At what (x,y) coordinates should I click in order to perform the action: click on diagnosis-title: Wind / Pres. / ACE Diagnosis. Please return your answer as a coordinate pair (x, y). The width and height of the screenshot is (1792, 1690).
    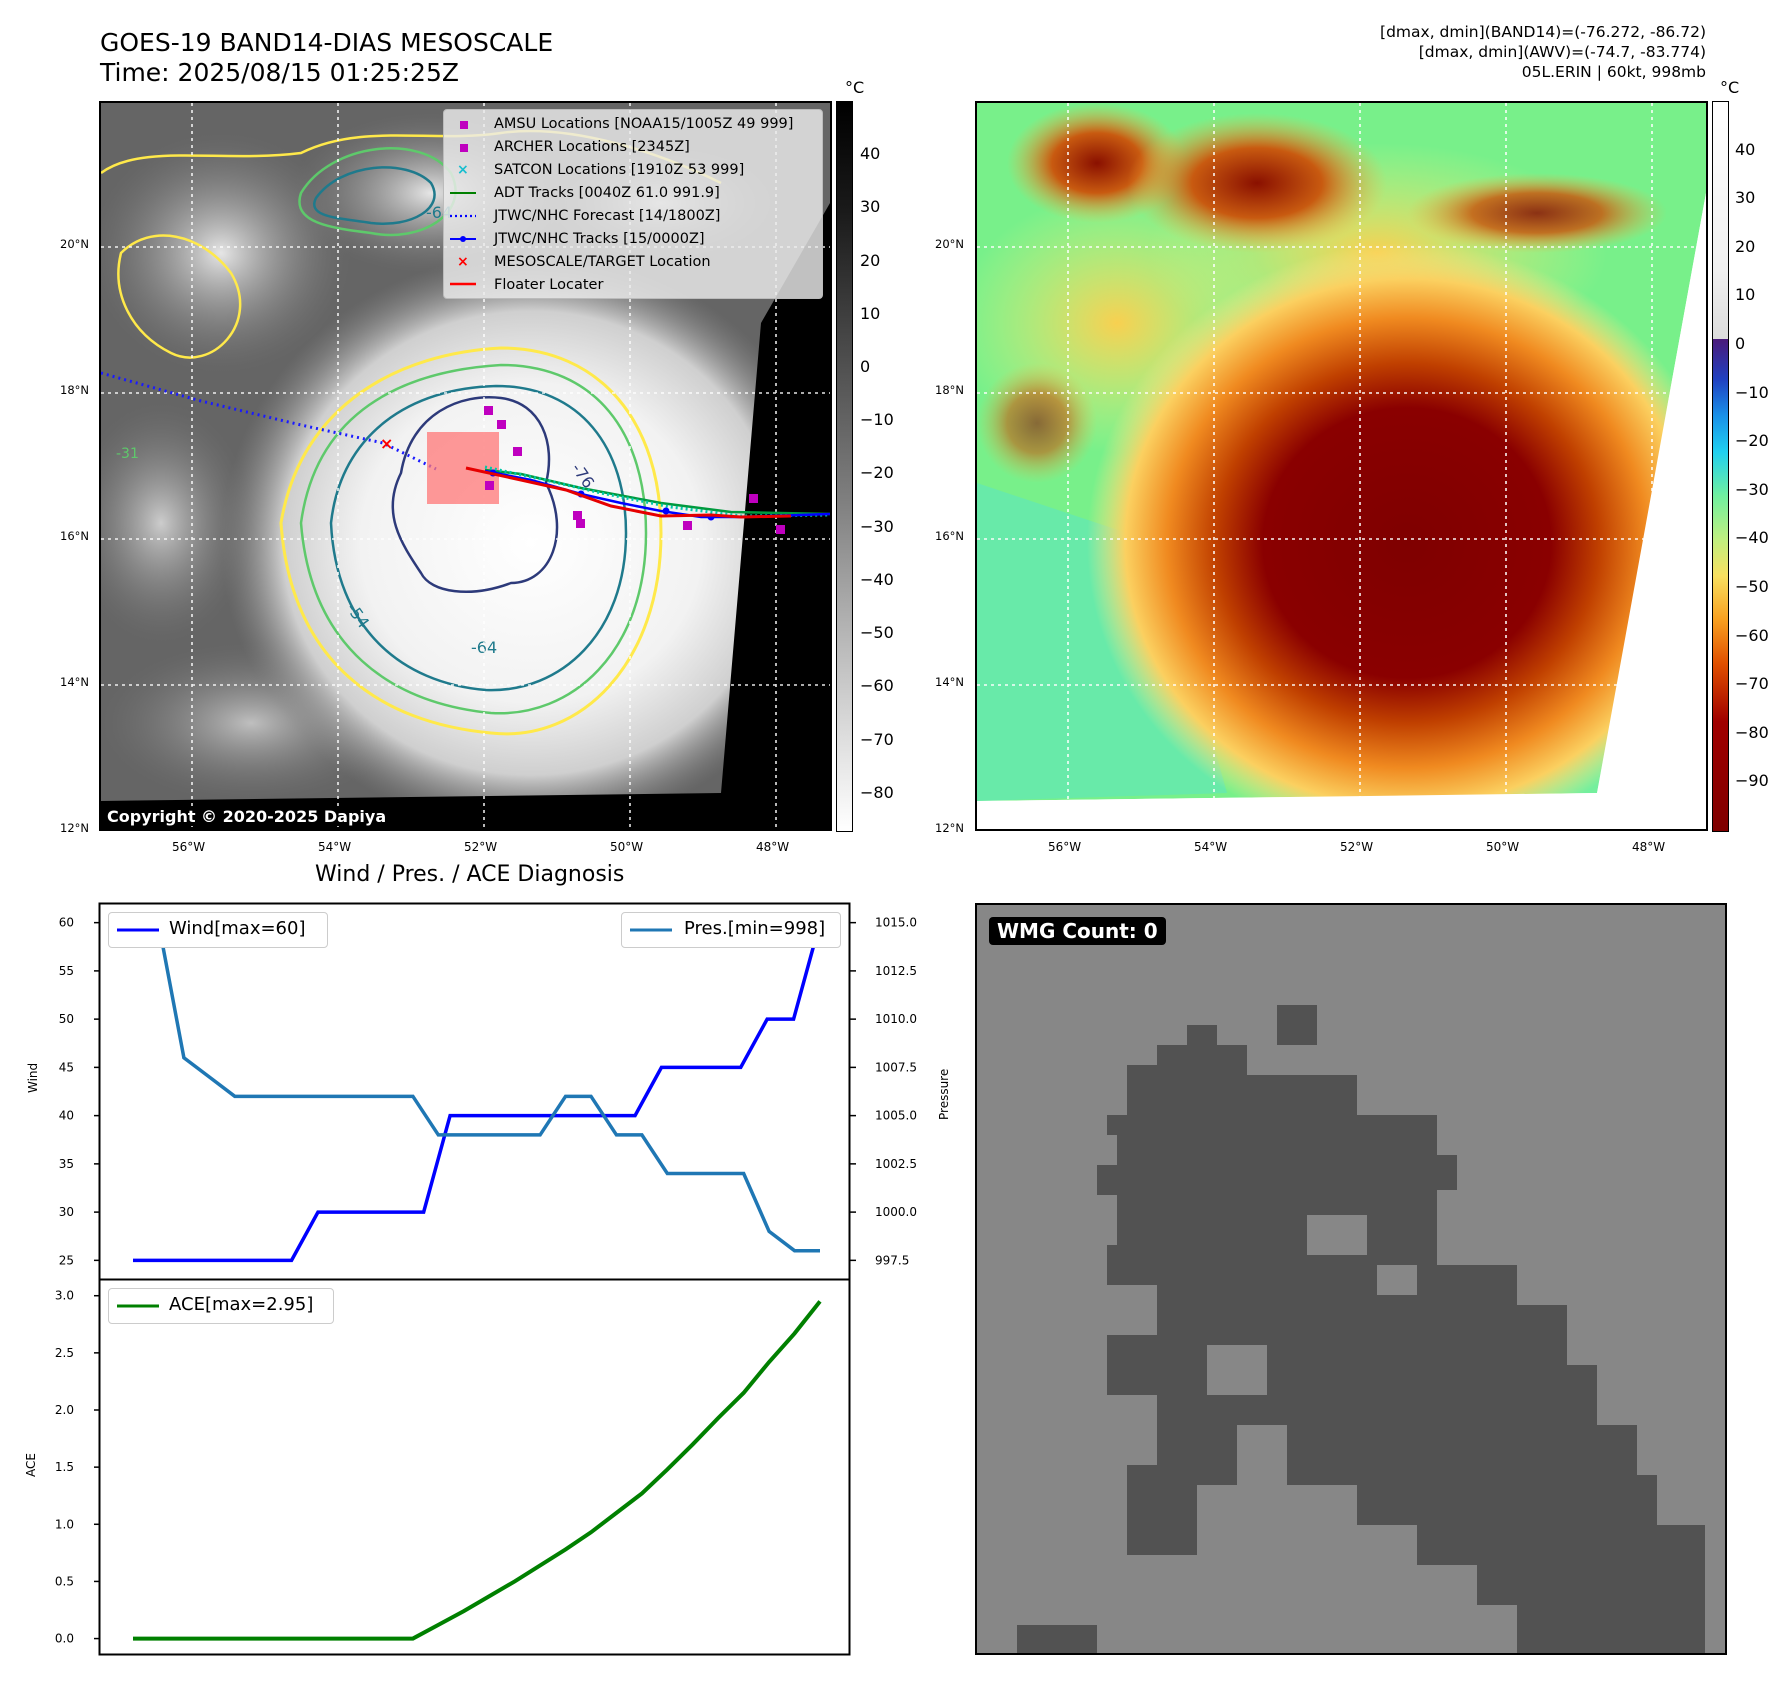
    Looking at the image, I should click on (470, 874).